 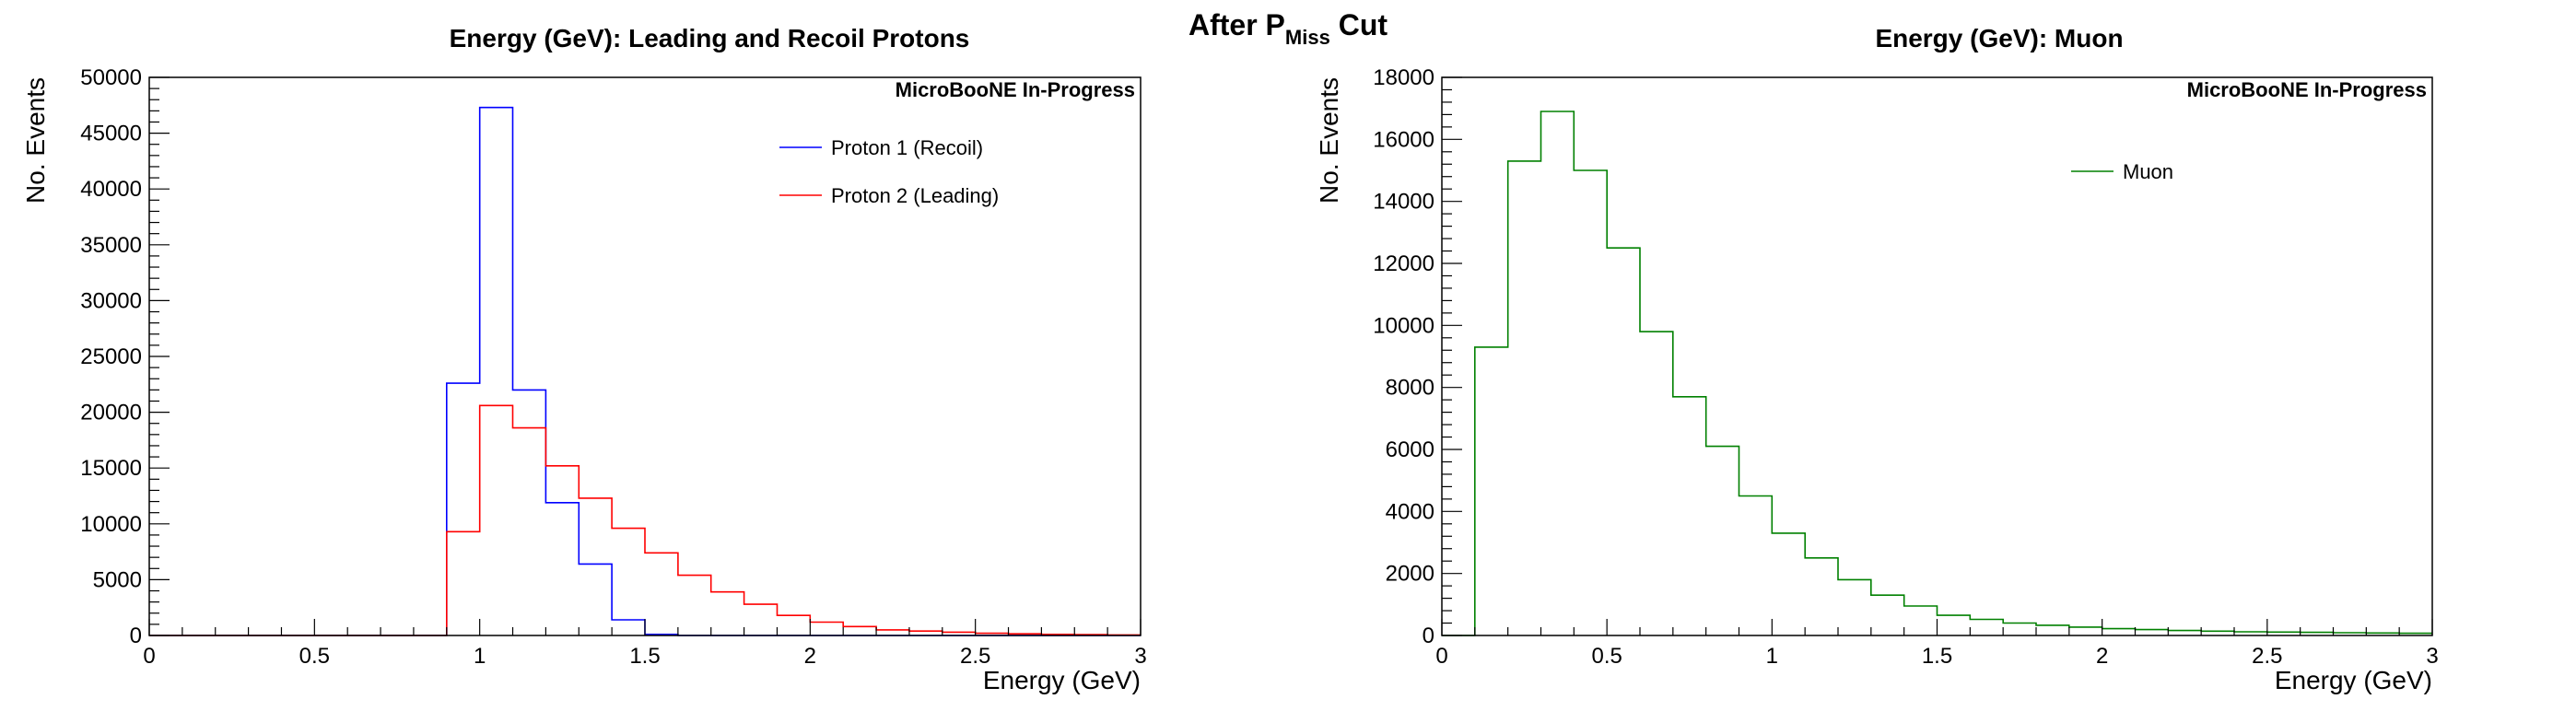 I want to click on y-tick-label: 14000, so click(x=1403, y=202).